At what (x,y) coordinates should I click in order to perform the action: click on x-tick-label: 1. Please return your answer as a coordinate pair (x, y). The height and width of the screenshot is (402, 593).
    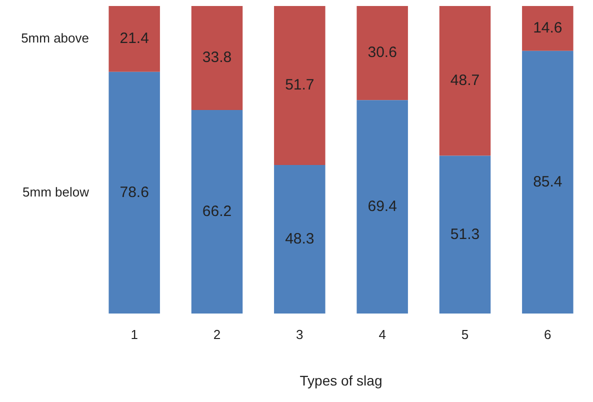
    Looking at the image, I should click on (134, 334).